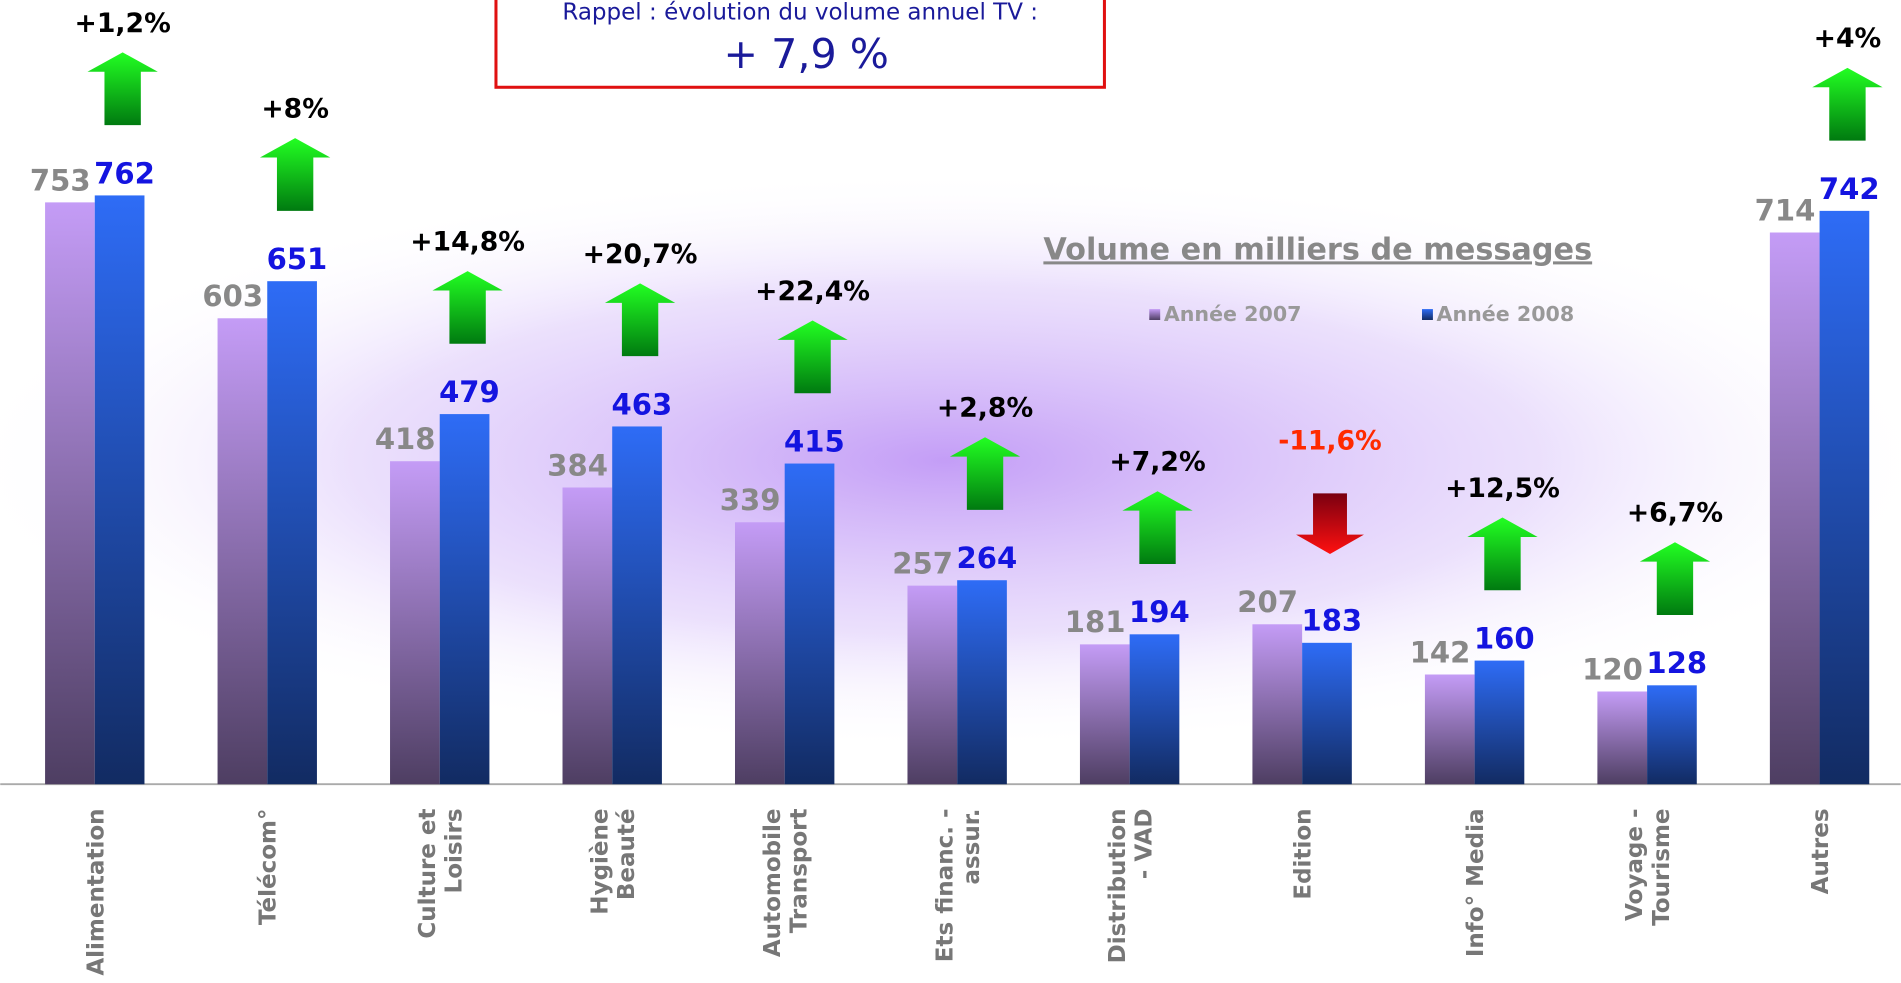  What do you see at coordinates (1267, 602) in the screenshot?
I see `value-label: 207` at bounding box center [1267, 602].